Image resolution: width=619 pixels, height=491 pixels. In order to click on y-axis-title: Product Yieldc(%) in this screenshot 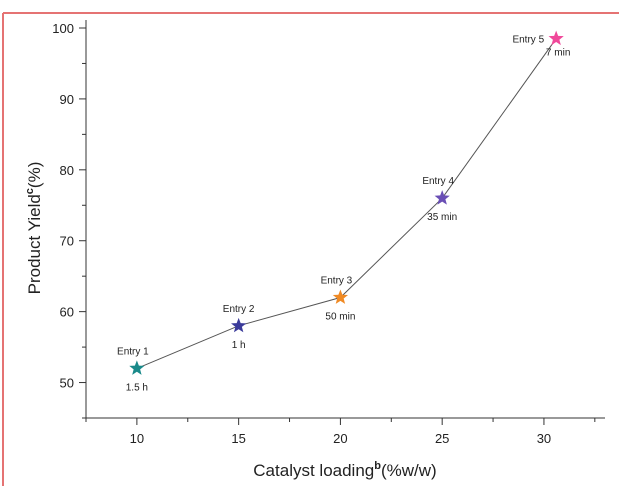, I will do `click(34, 228)`.